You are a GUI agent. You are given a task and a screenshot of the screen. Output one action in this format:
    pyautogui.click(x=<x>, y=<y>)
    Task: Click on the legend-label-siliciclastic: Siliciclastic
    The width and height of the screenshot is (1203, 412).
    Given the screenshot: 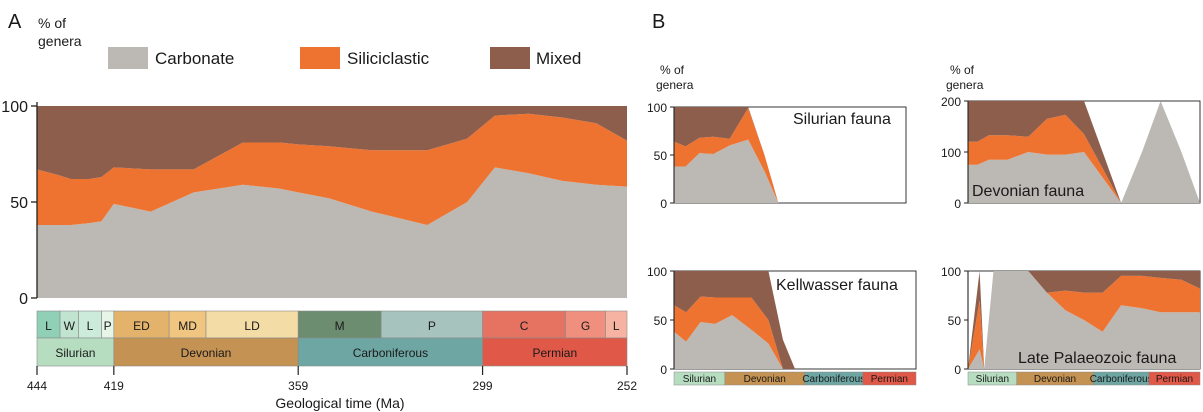 What is the action you would take?
    pyautogui.click(x=388, y=58)
    